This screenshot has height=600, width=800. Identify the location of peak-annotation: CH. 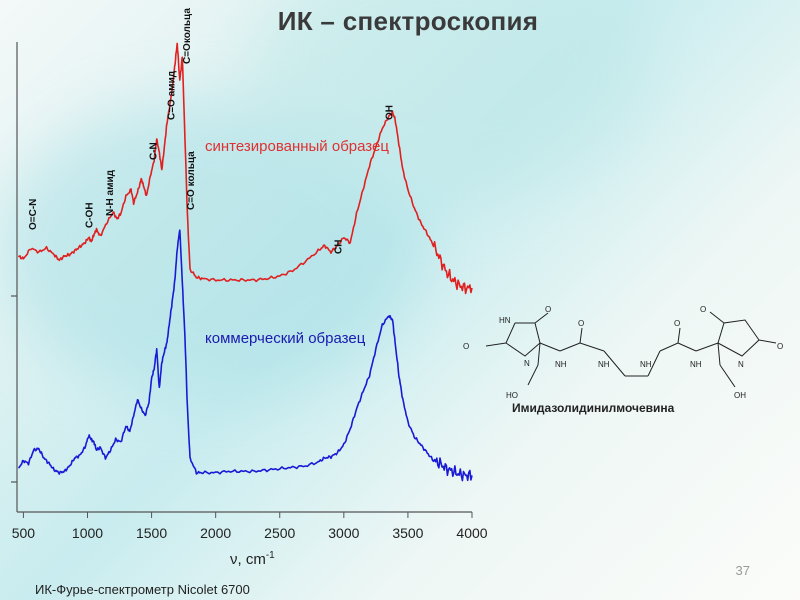
(338, 247).